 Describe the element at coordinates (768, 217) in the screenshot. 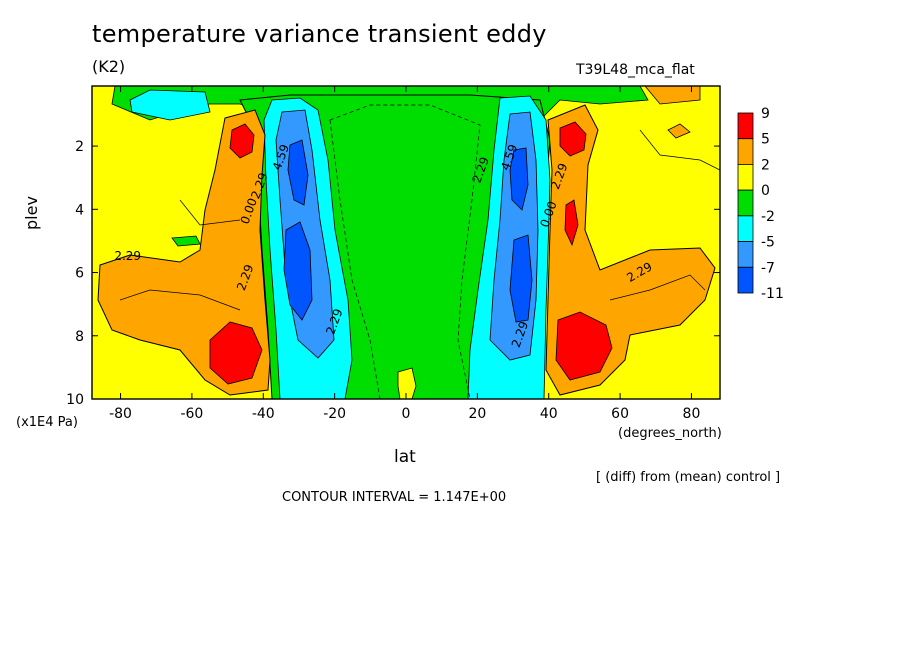

I see `colorbar-label: -2` at that location.